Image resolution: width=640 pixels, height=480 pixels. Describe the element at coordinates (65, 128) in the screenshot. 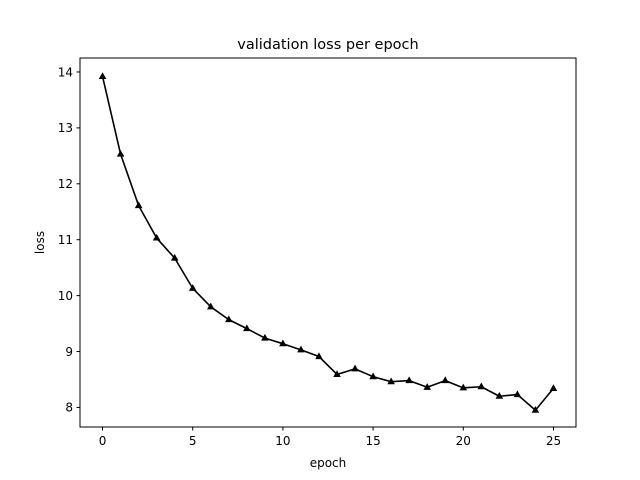

I see `y-tick-label: 13` at that location.